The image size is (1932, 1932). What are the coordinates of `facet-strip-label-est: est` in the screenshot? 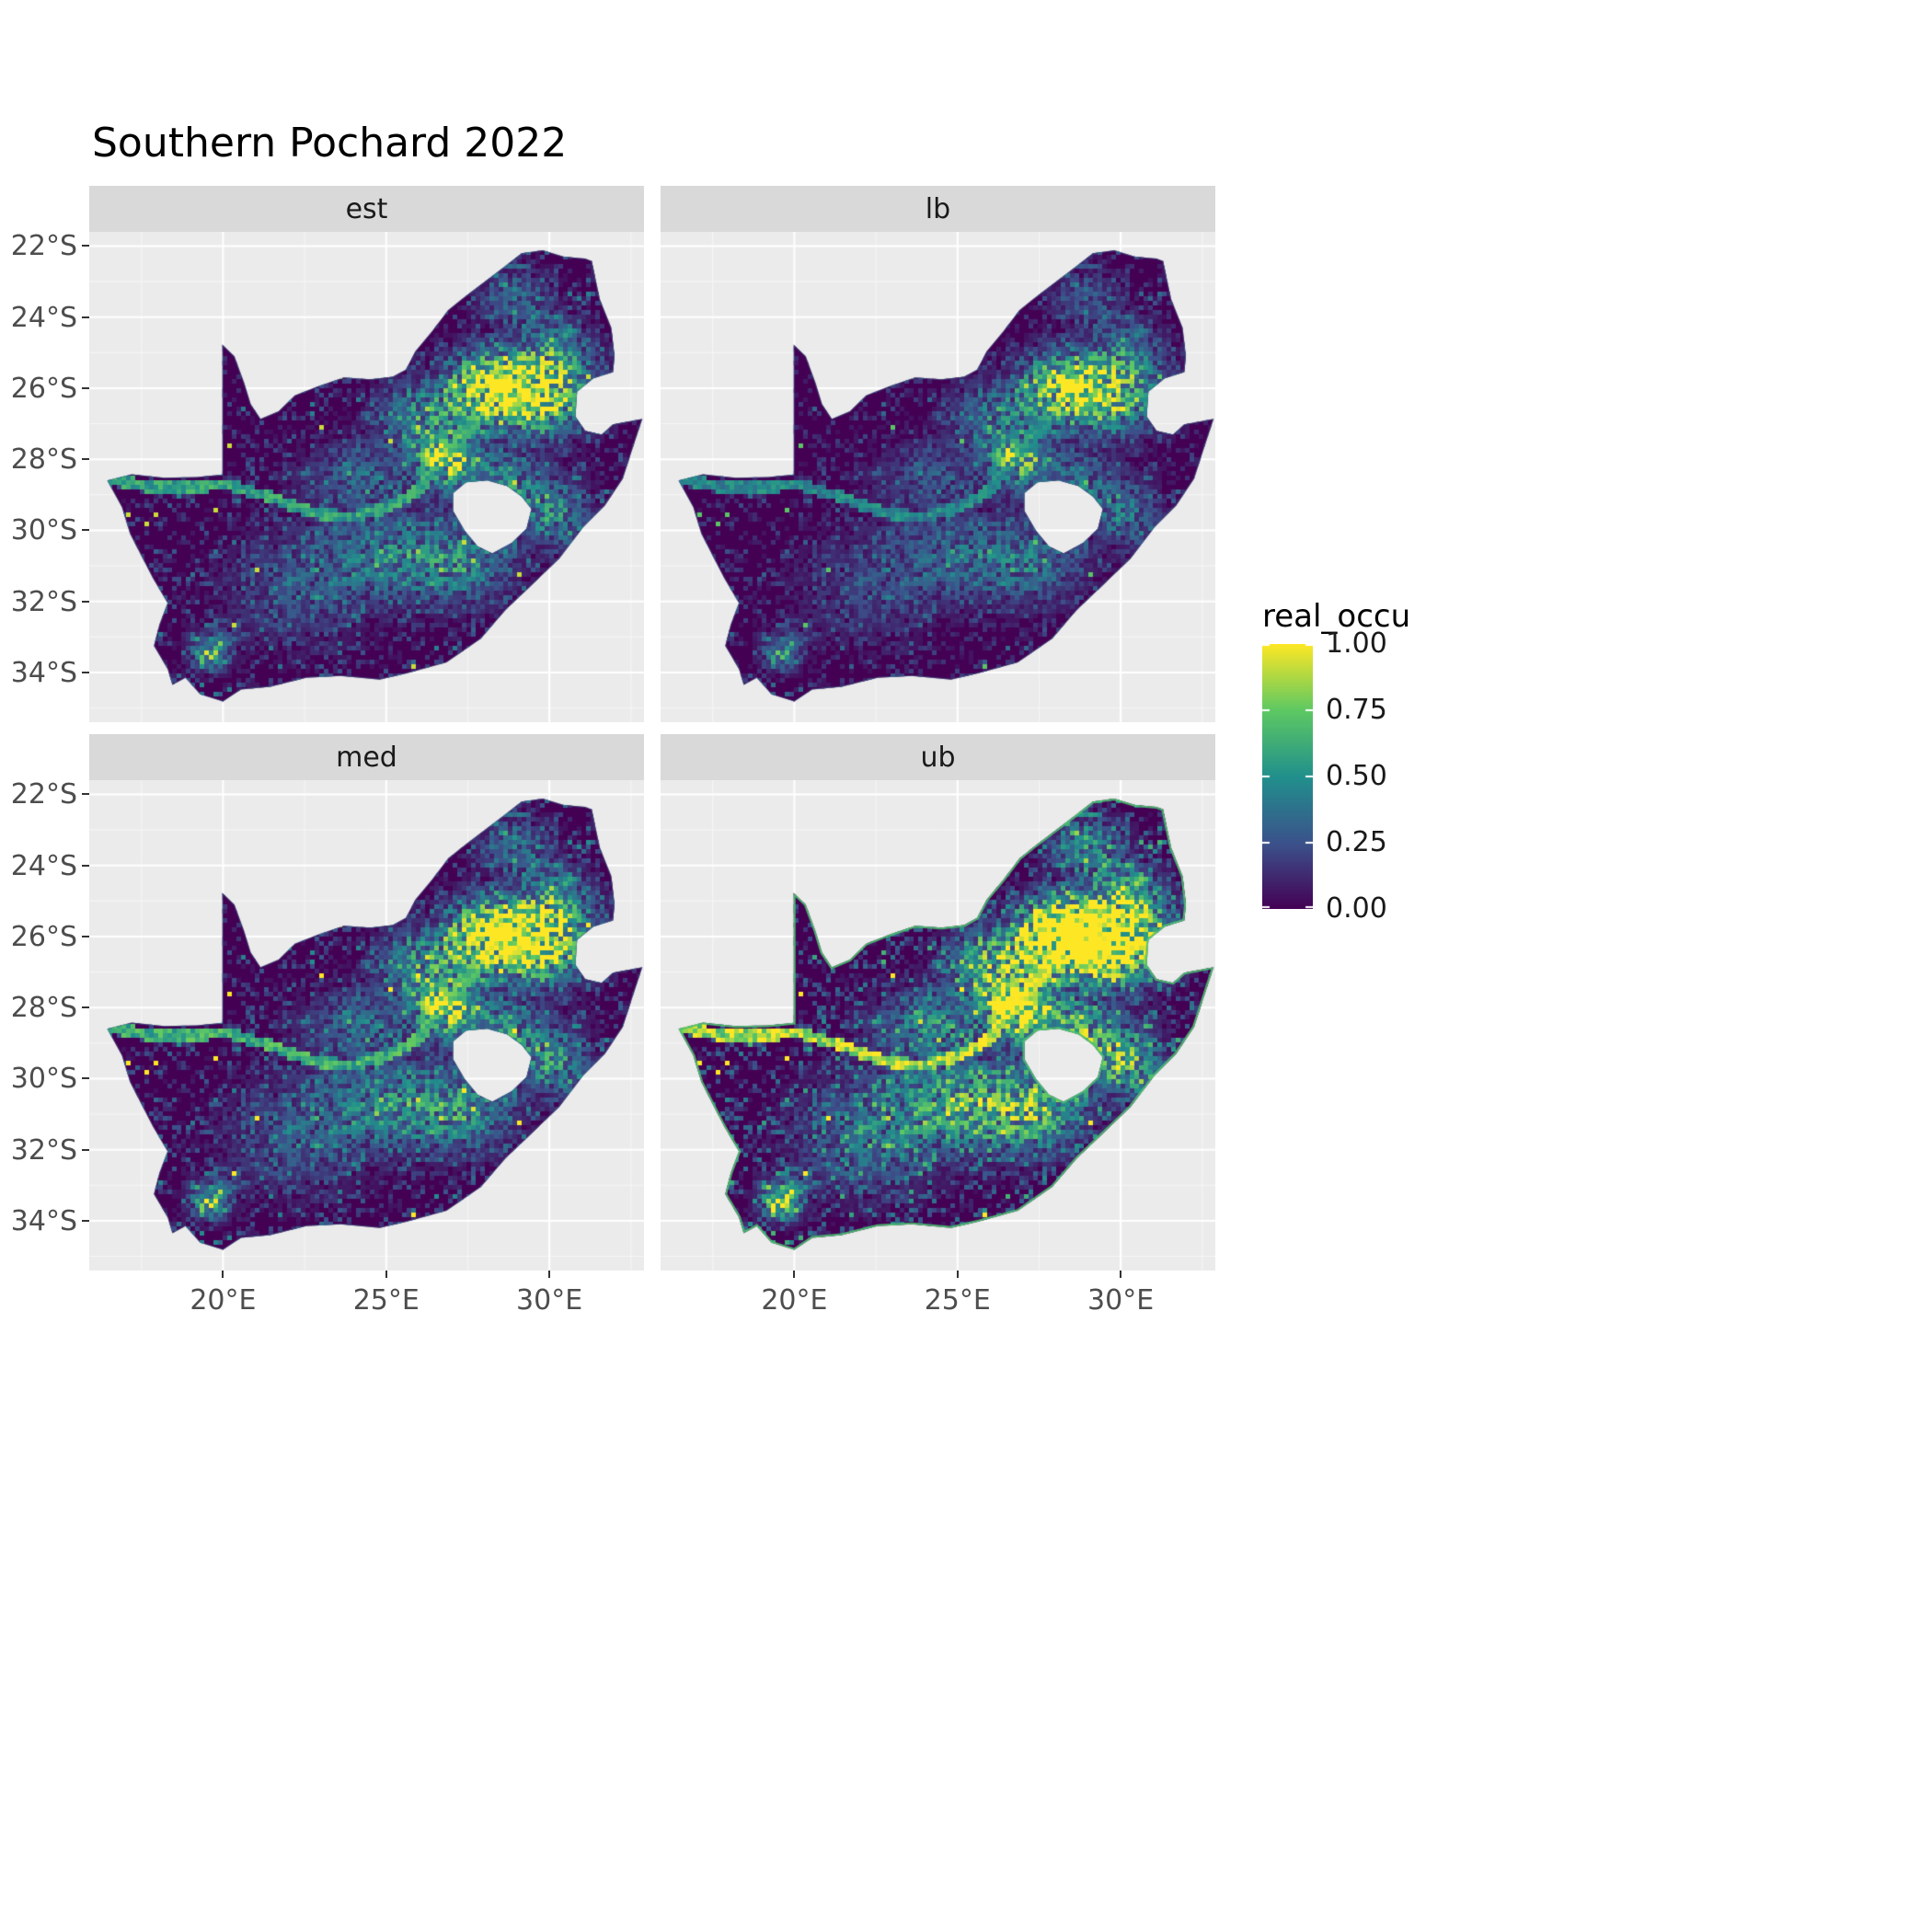 It's located at (366, 208).